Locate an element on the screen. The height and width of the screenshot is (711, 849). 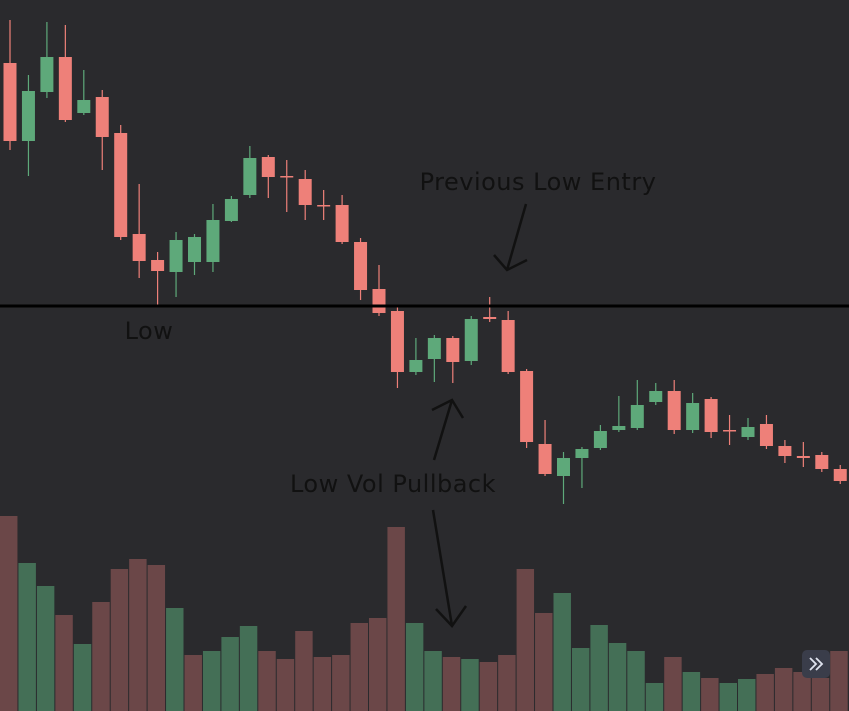
button-icon is located at coordinates (816, 664).